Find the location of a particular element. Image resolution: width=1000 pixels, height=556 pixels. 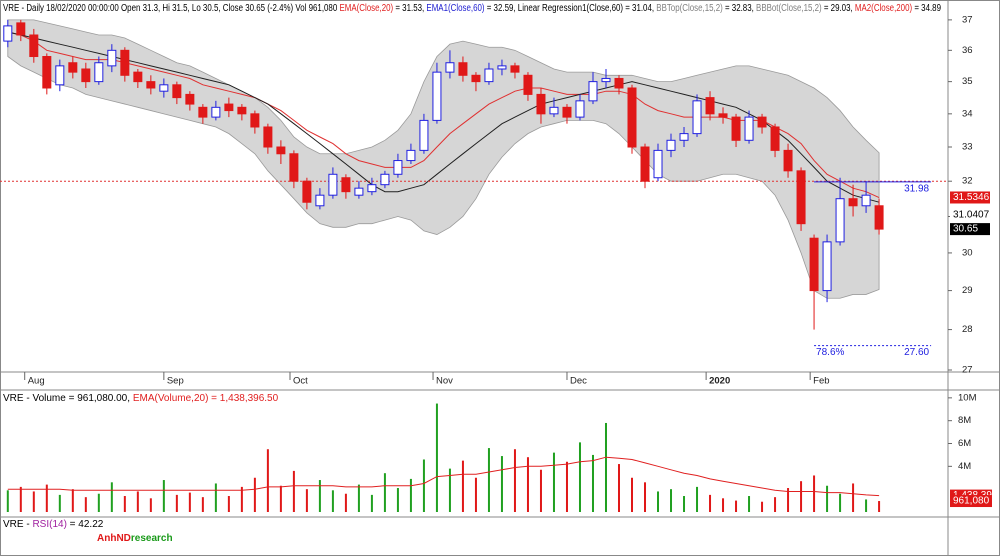

y-tick-label: 4M is located at coordinates (964, 466).